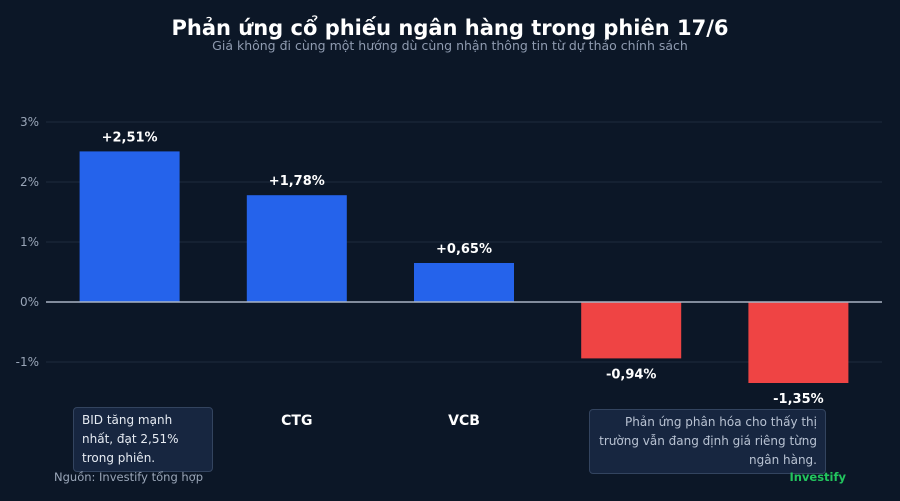  I want to click on x-tick-label: VCB, so click(464, 421).